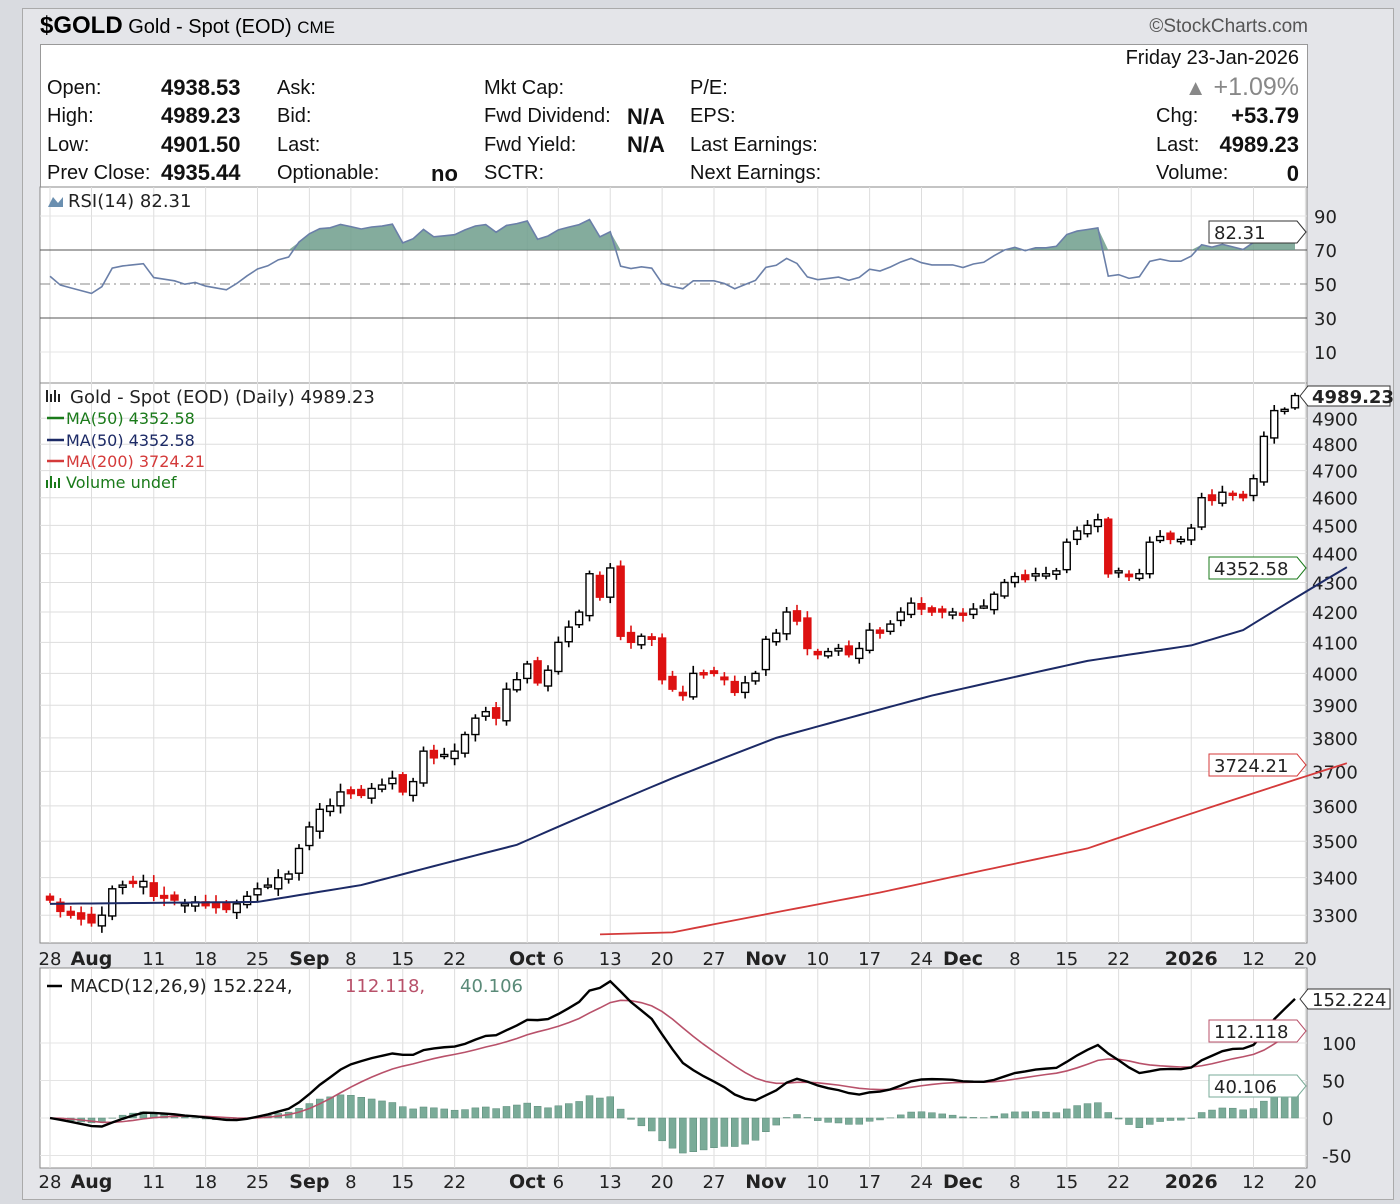 Image resolution: width=1400 pixels, height=1204 pixels. Describe the element at coordinates (1212, 58) in the screenshot. I see `quote-date: Friday 23-Jan-2026` at that location.